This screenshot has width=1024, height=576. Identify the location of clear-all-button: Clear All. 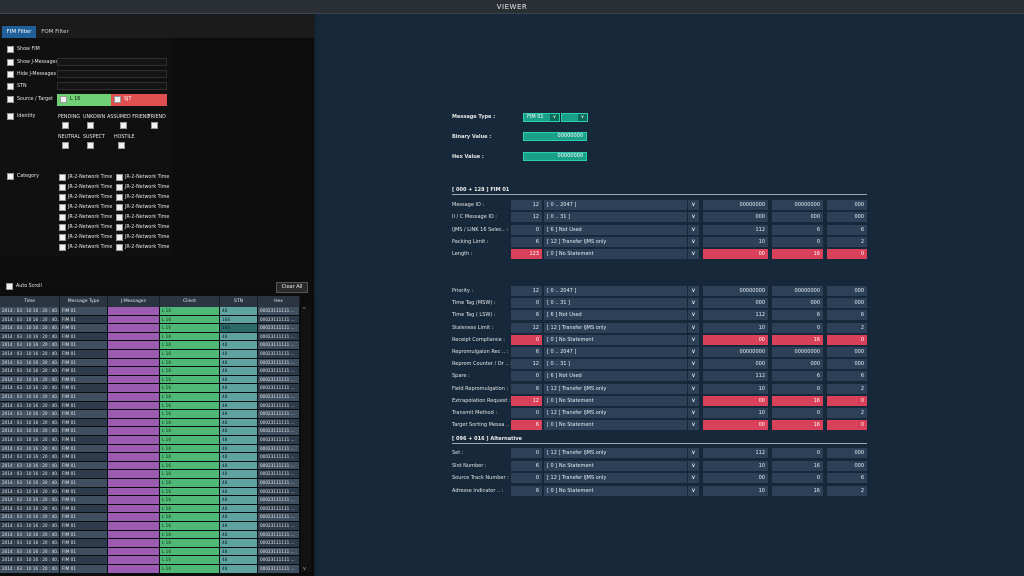
(292, 287).